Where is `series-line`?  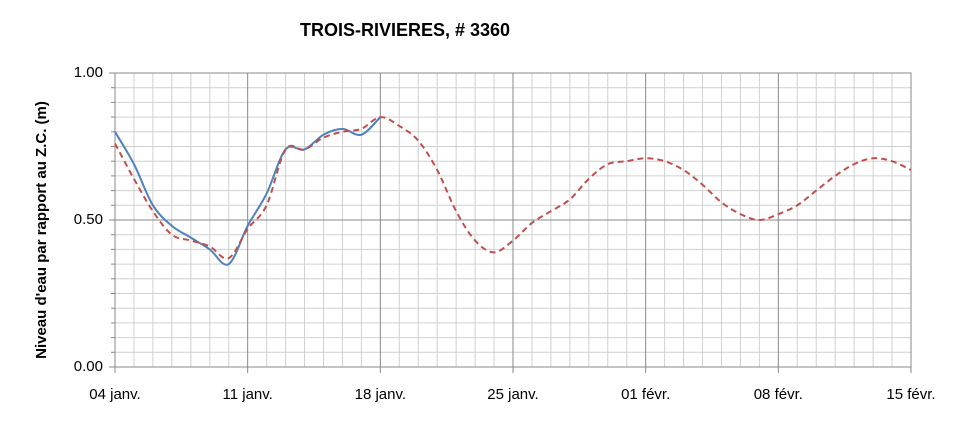
series-line is located at coordinates (248, 191).